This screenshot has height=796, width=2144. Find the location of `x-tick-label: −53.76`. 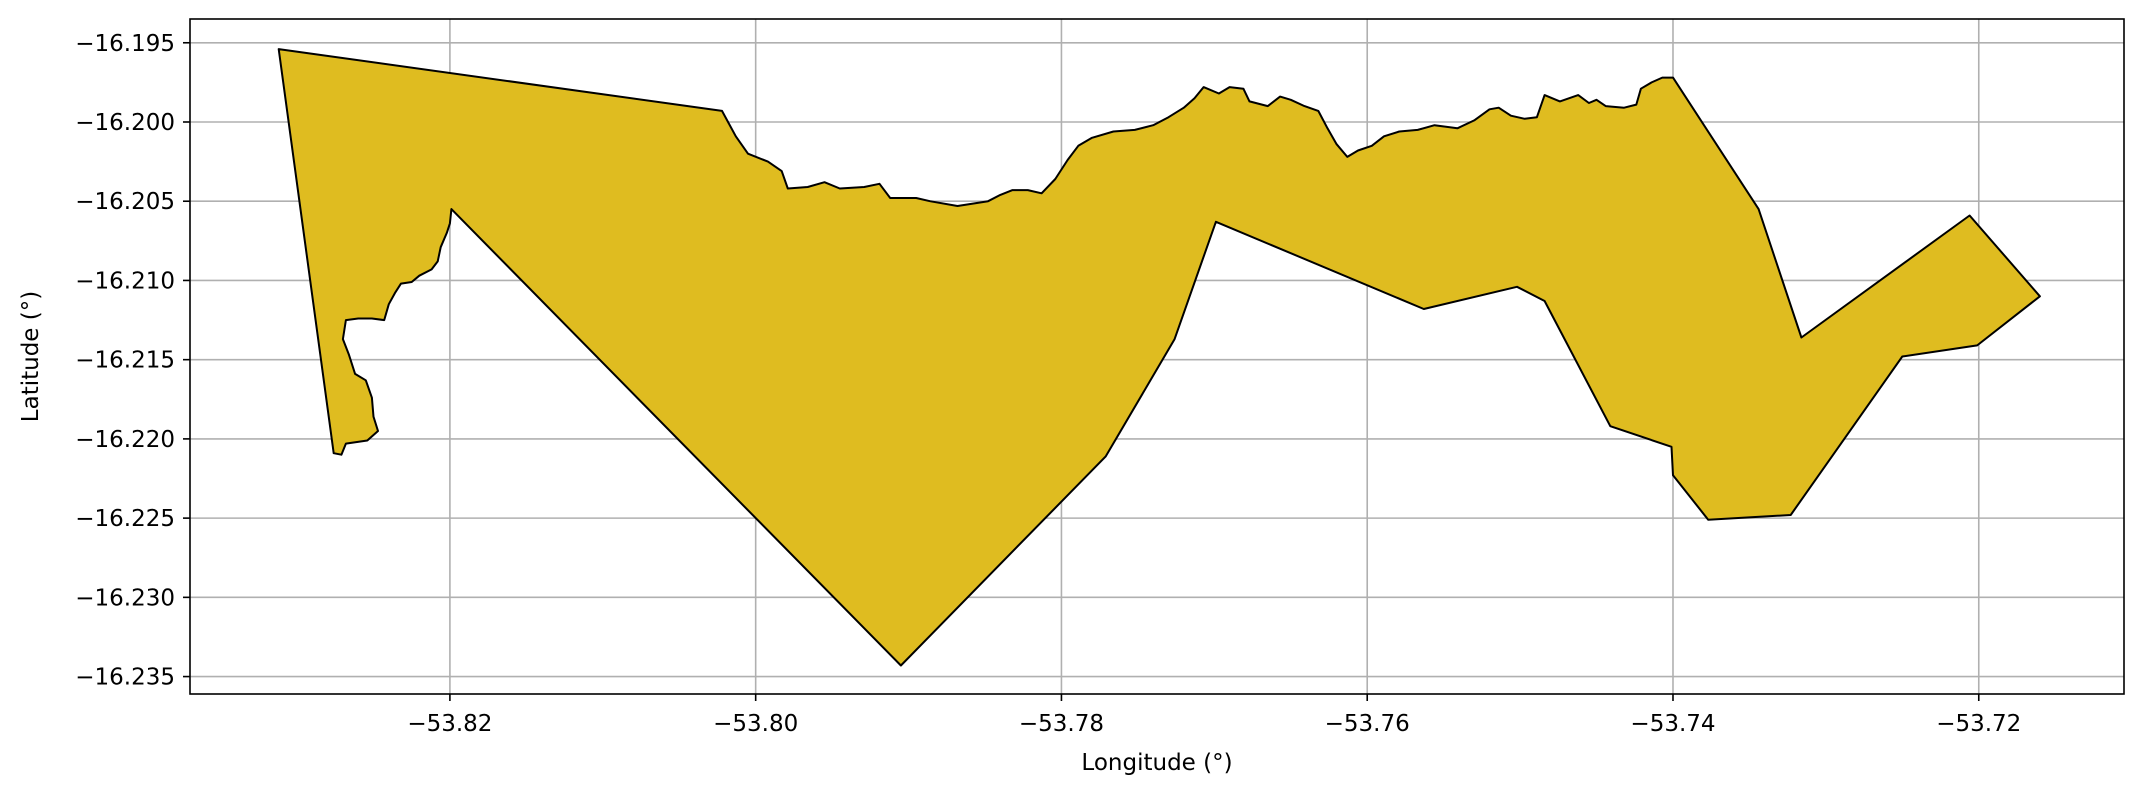

x-tick-label: −53.76 is located at coordinates (1367, 724).